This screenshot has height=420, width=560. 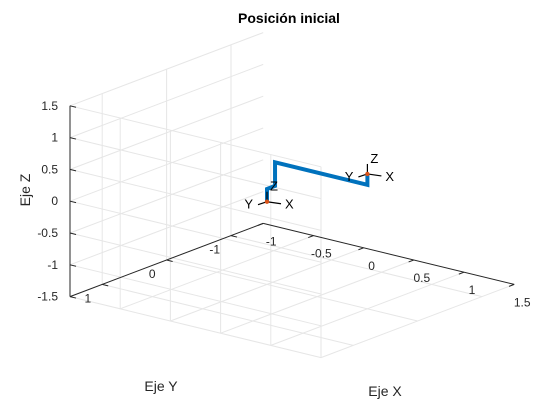 I want to click on z-axis-label: Eje Z, so click(x=25, y=189).